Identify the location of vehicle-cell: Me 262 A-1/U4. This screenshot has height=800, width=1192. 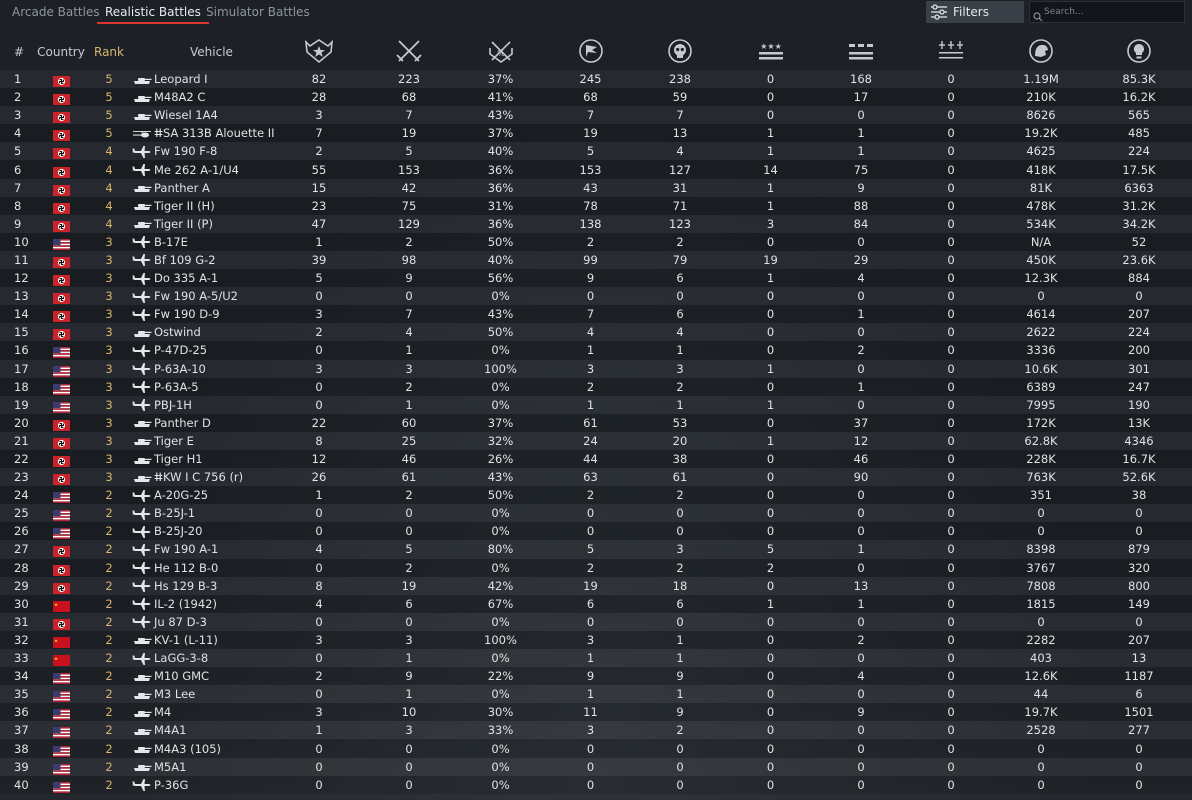
(202, 169).